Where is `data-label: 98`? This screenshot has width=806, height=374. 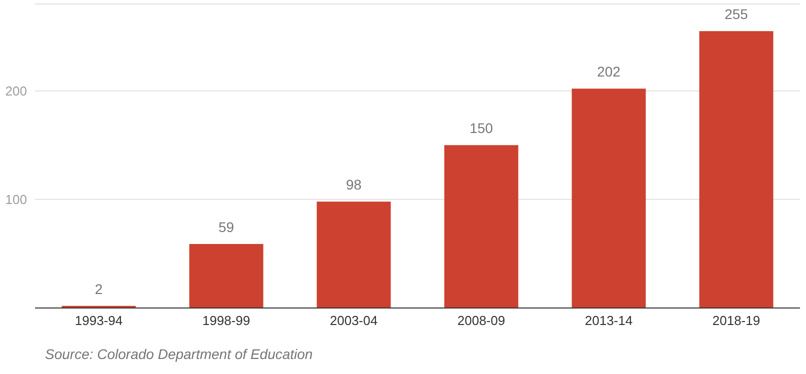 data-label: 98 is located at coordinates (354, 184).